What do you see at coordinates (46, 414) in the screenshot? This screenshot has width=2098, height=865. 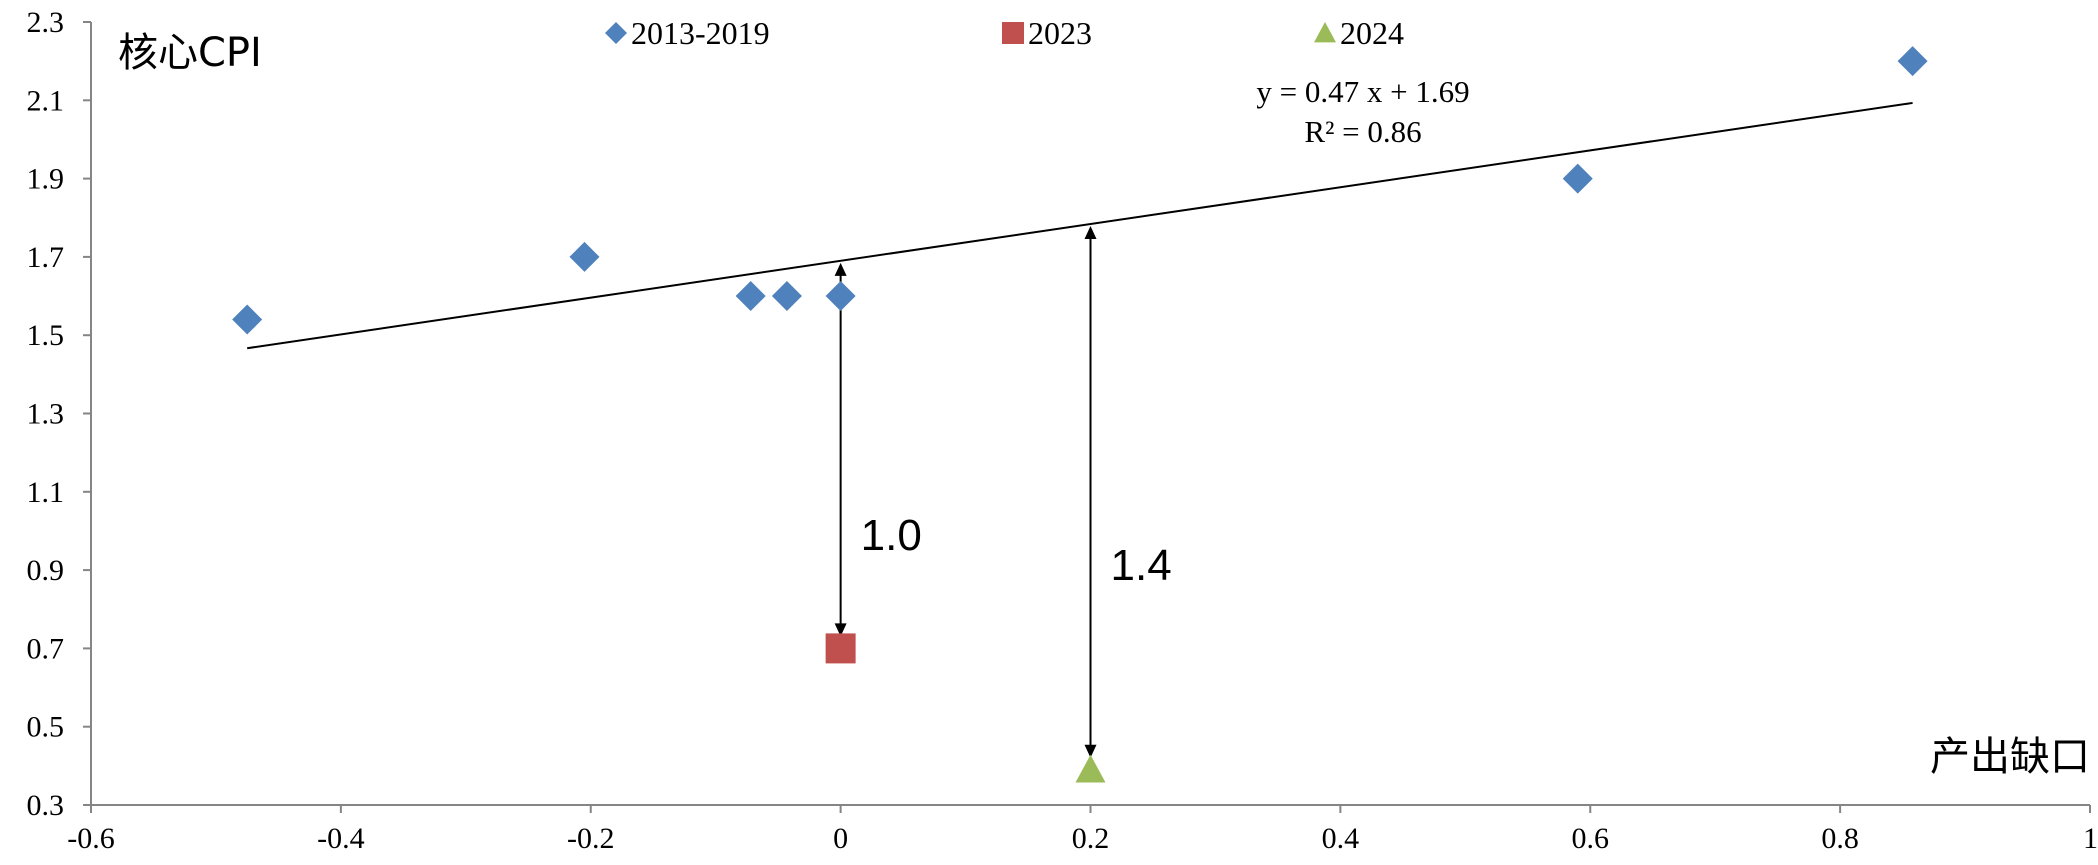 I see `y-tick-label: 1.3` at bounding box center [46, 414].